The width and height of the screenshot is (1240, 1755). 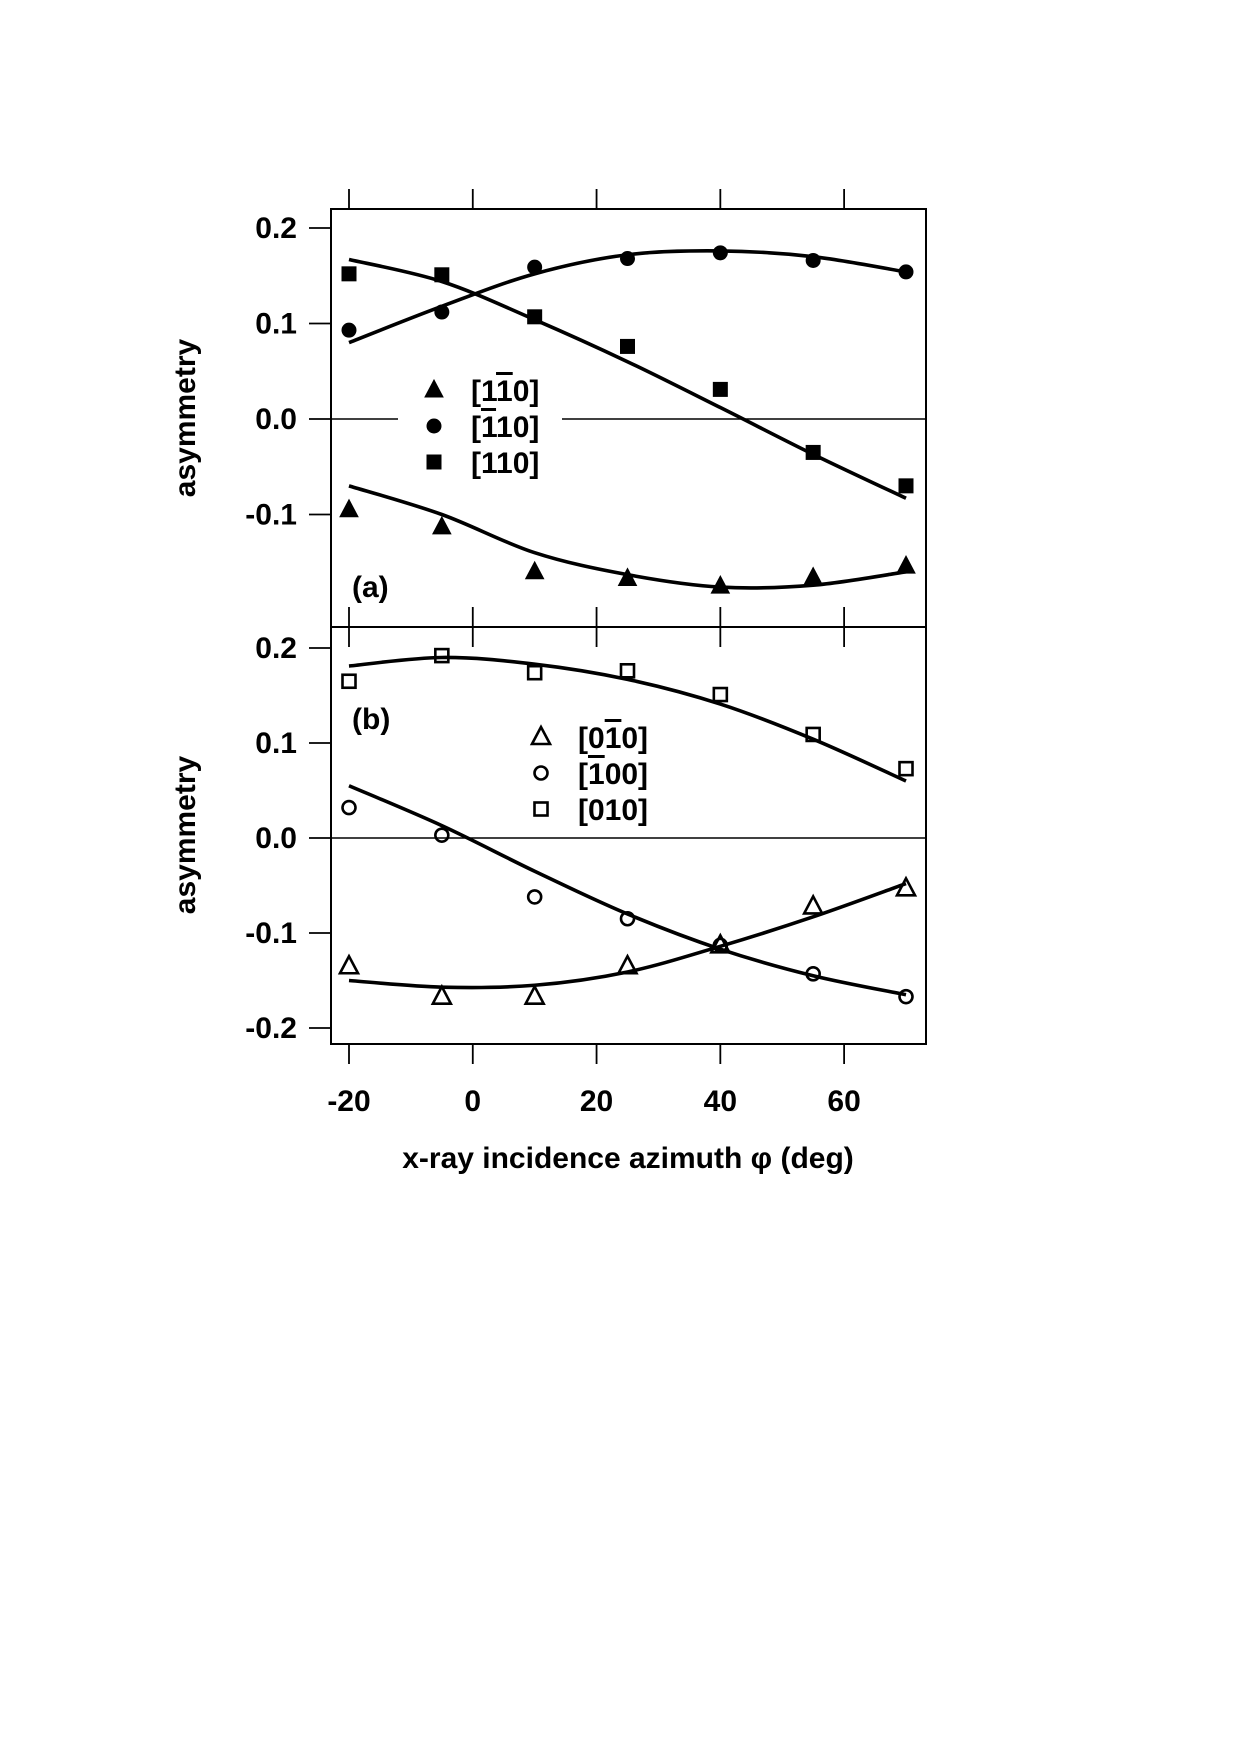 What do you see at coordinates (591, 738) in the screenshot?
I see `legend-label-part: [0` at bounding box center [591, 738].